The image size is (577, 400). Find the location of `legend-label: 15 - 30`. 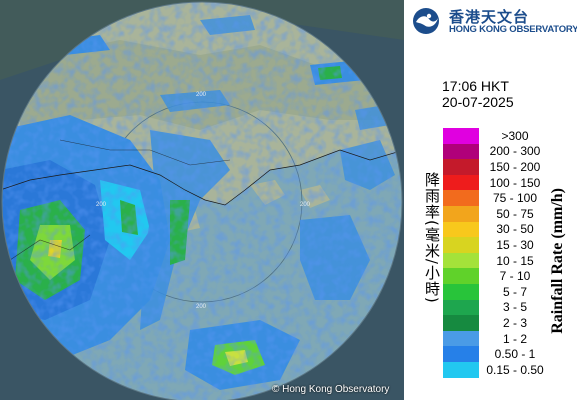

legend-label: 15 - 30 is located at coordinates (515, 244).